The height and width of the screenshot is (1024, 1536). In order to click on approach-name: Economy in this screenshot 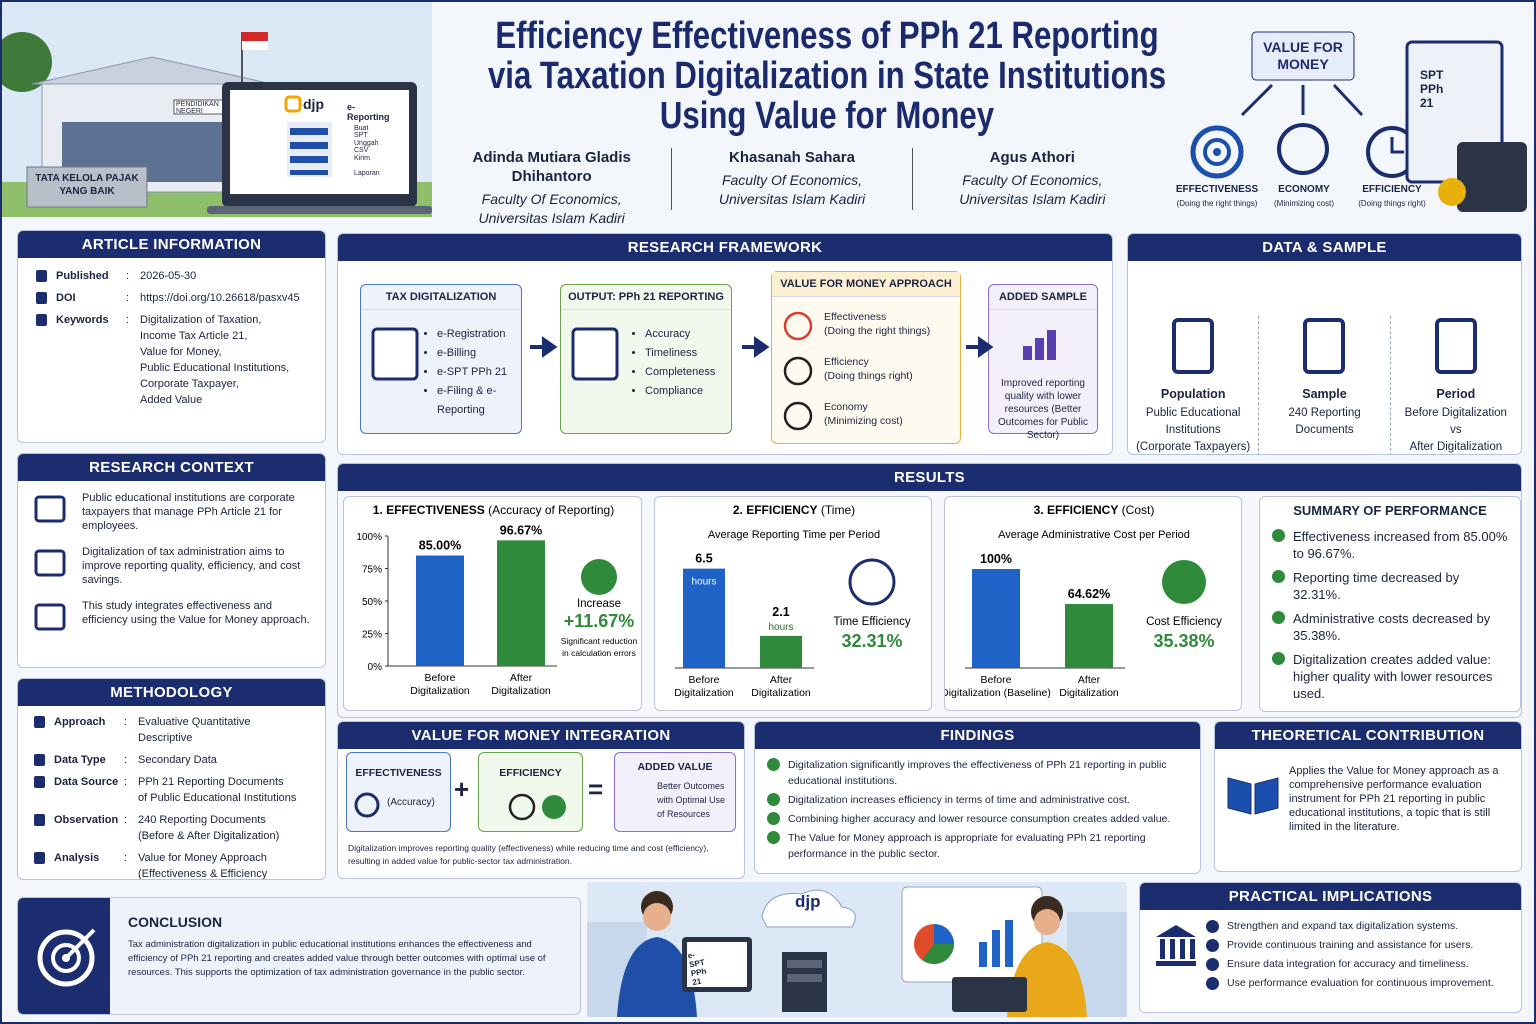, I will do `click(846, 407)`.